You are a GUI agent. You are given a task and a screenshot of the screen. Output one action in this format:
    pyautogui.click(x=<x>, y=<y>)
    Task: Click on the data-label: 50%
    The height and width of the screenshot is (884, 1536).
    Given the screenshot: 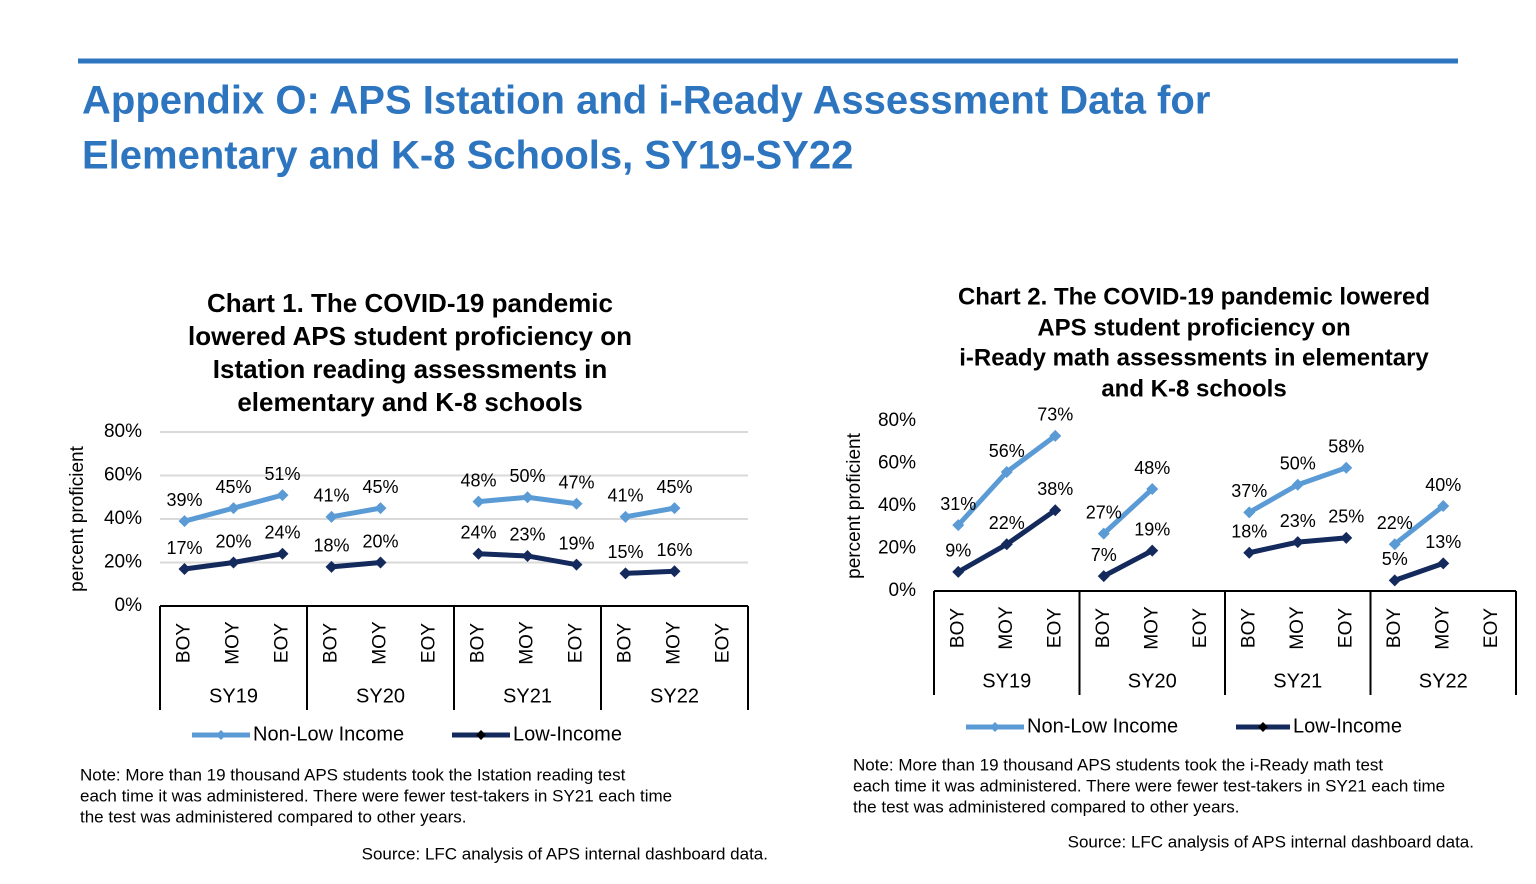 What is the action you would take?
    pyautogui.click(x=527, y=476)
    